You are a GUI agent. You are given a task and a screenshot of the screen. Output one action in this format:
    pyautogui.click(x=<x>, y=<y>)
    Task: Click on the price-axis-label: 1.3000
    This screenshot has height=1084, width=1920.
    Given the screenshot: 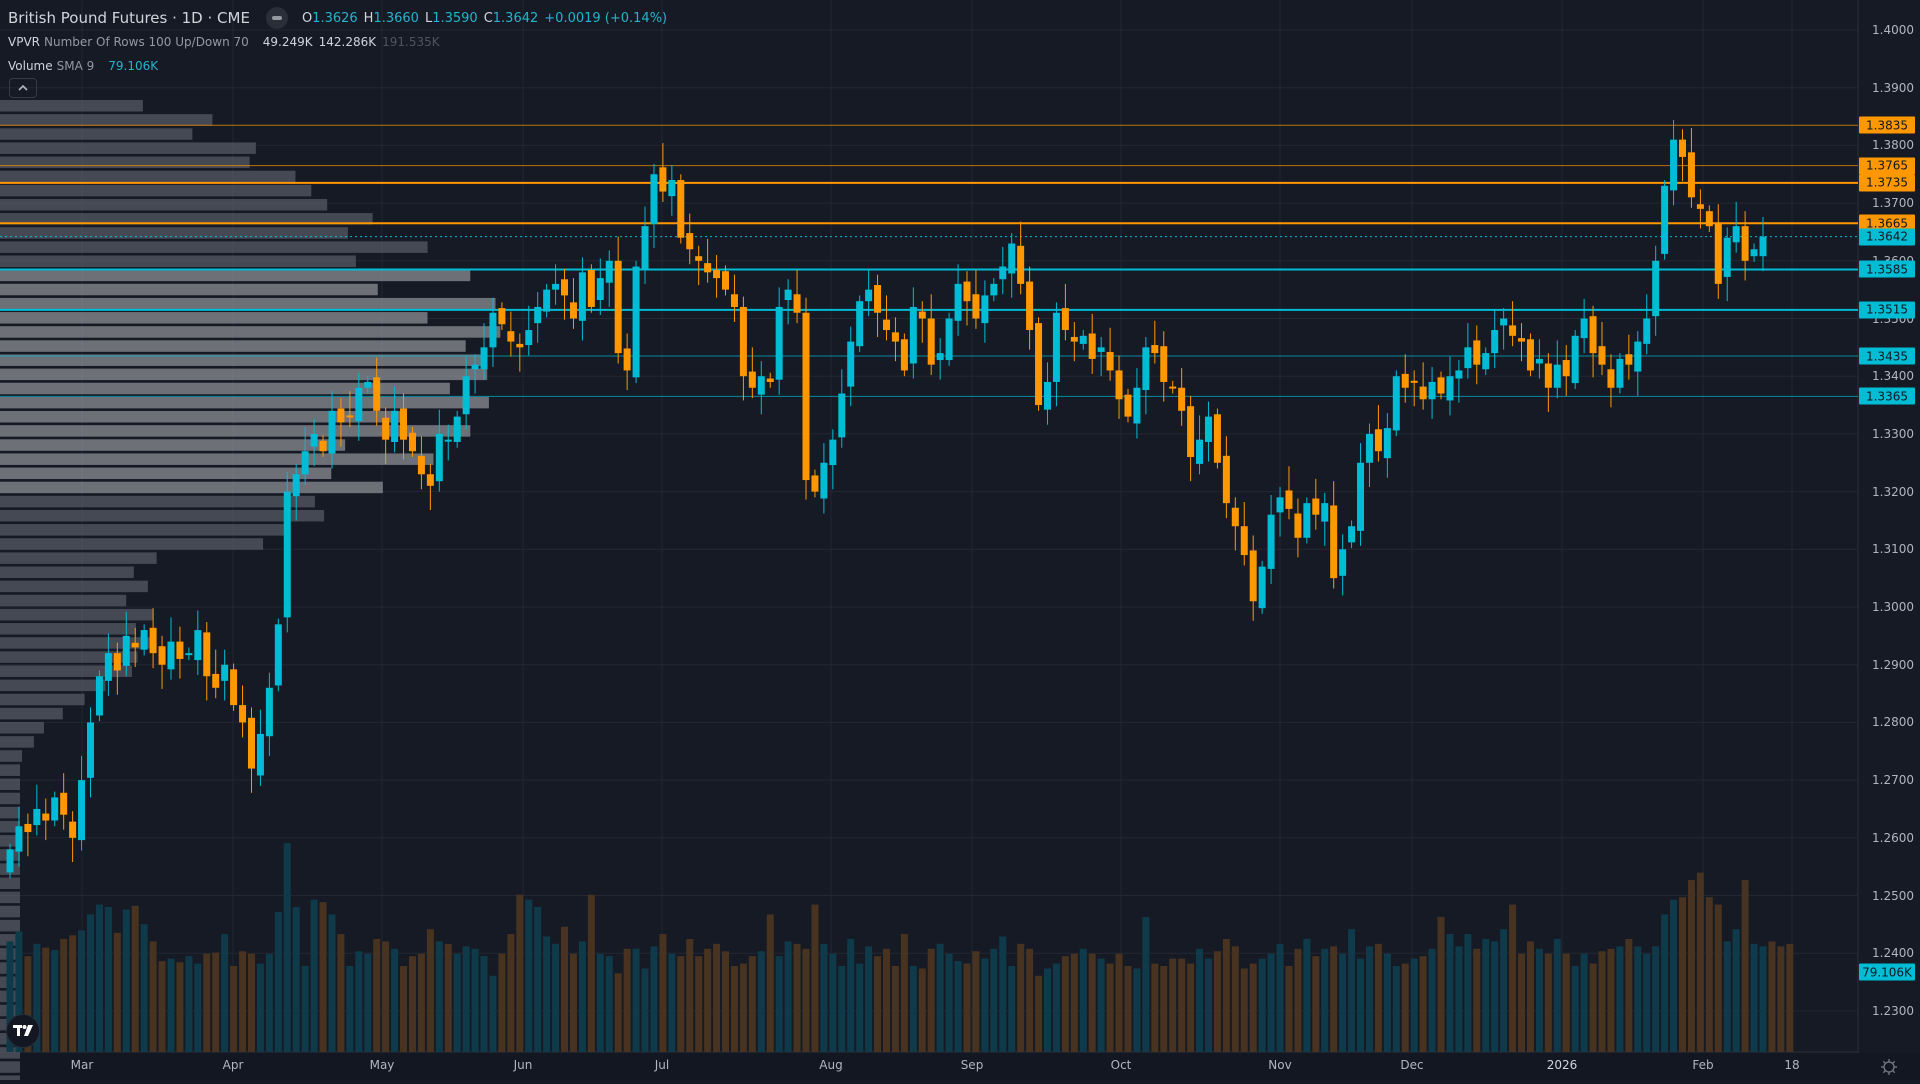 What is the action you would take?
    pyautogui.click(x=1893, y=607)
    